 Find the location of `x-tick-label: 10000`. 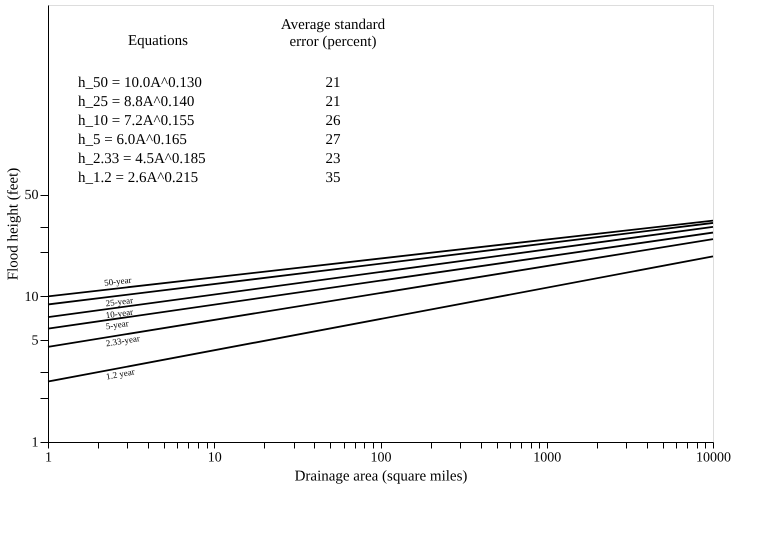

x-tick-label: 10000 is located at coordinates (713, 458).